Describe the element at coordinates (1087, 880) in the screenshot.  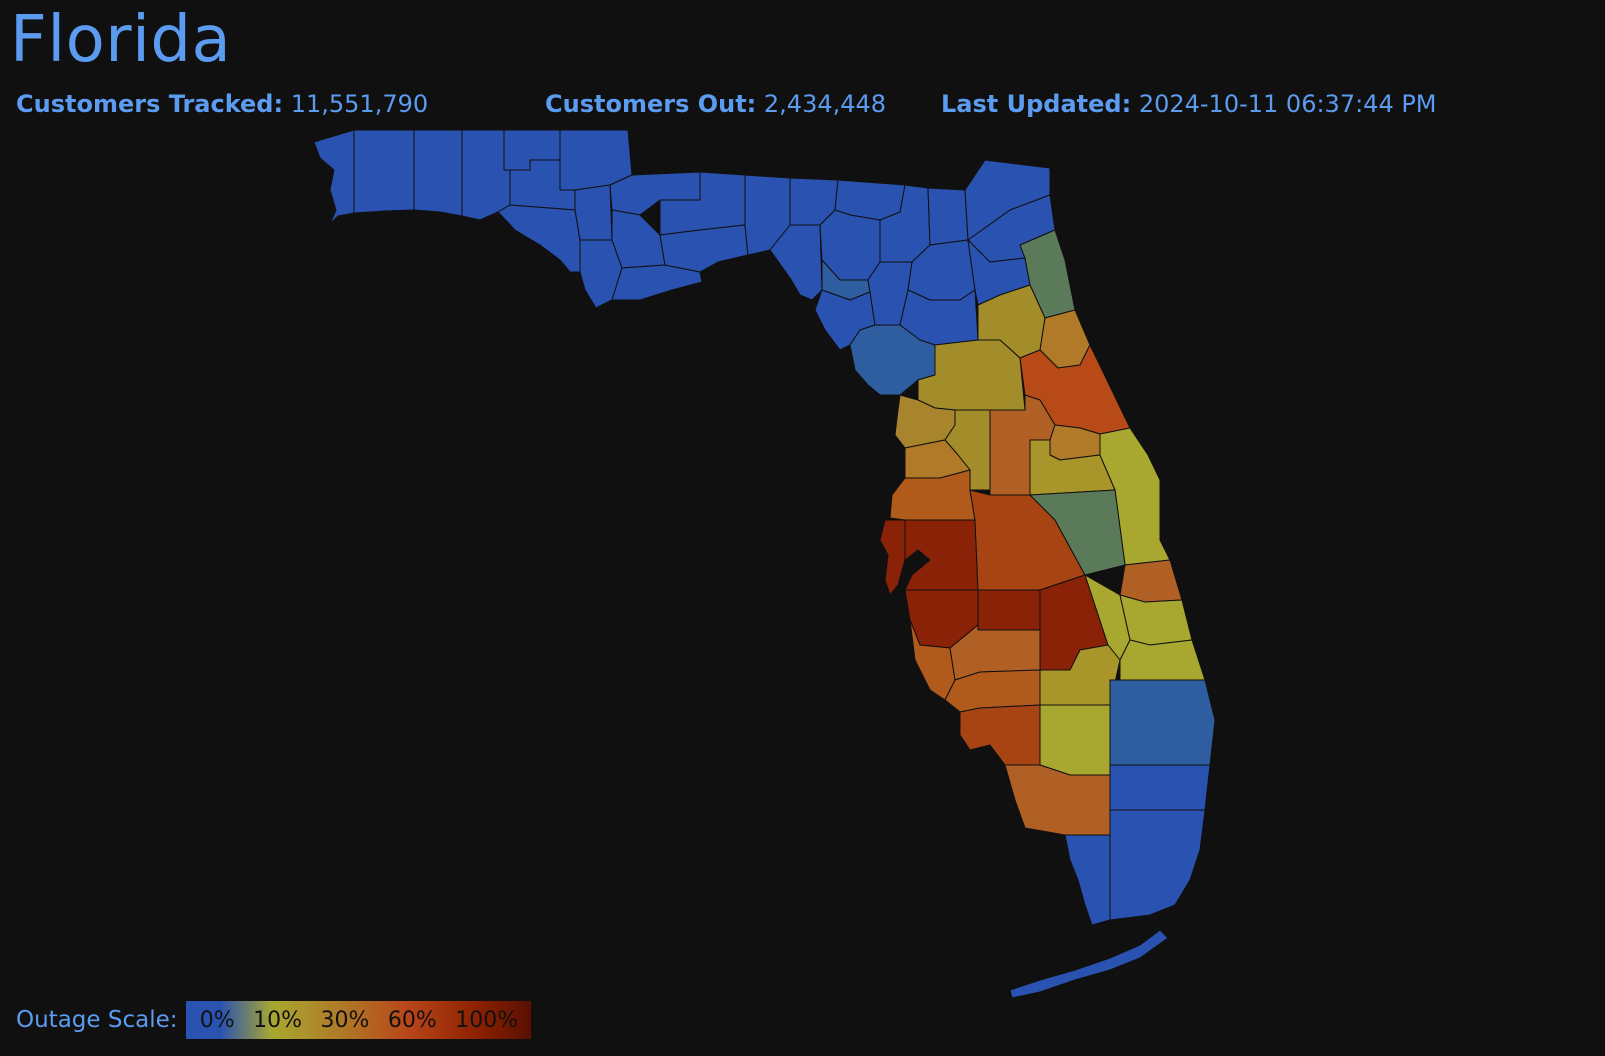
I see `county-monroe-mainland` at that location.